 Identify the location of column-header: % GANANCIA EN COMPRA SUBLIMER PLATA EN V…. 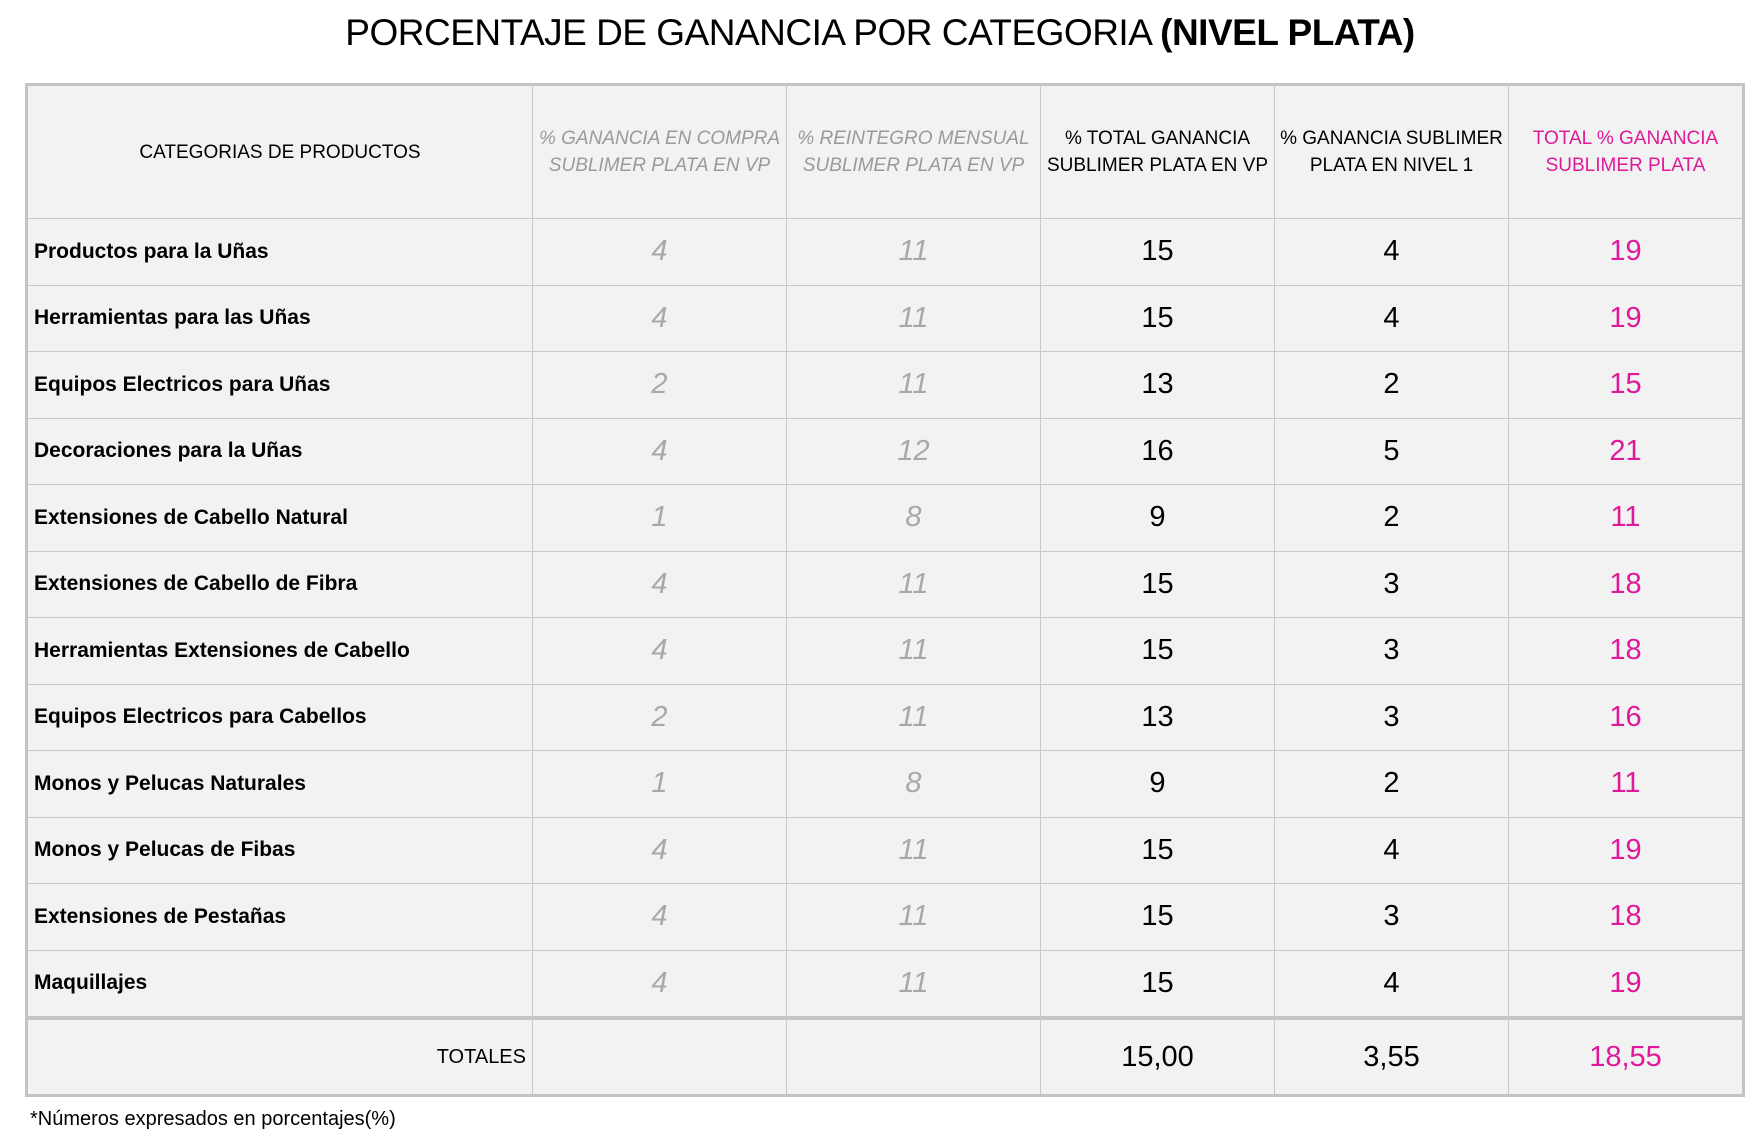
(659, 151).